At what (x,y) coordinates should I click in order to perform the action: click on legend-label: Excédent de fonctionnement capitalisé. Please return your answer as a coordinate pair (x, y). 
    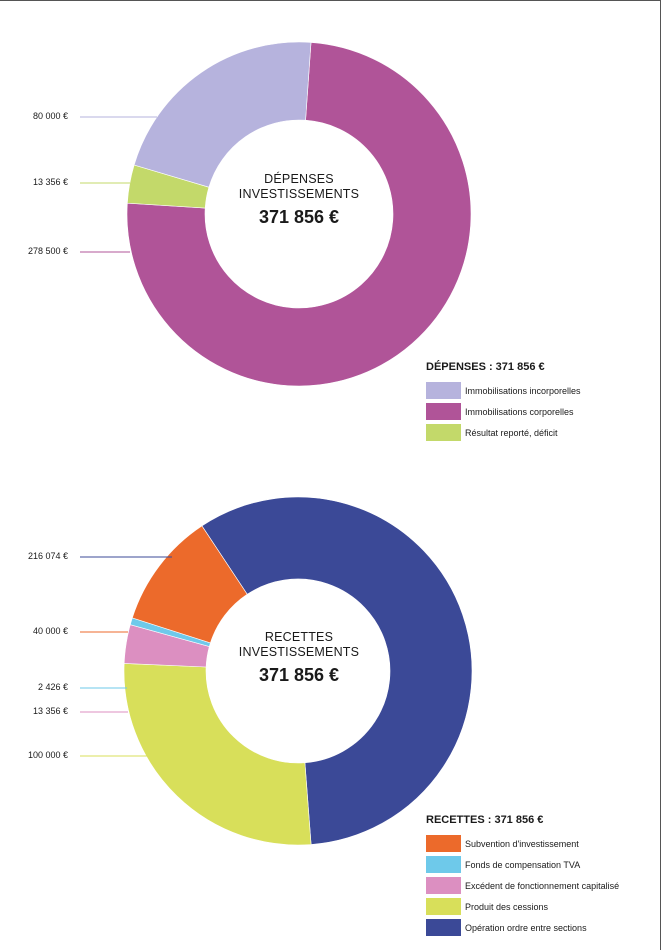
    Looking at the image, I should click on (542, 885).